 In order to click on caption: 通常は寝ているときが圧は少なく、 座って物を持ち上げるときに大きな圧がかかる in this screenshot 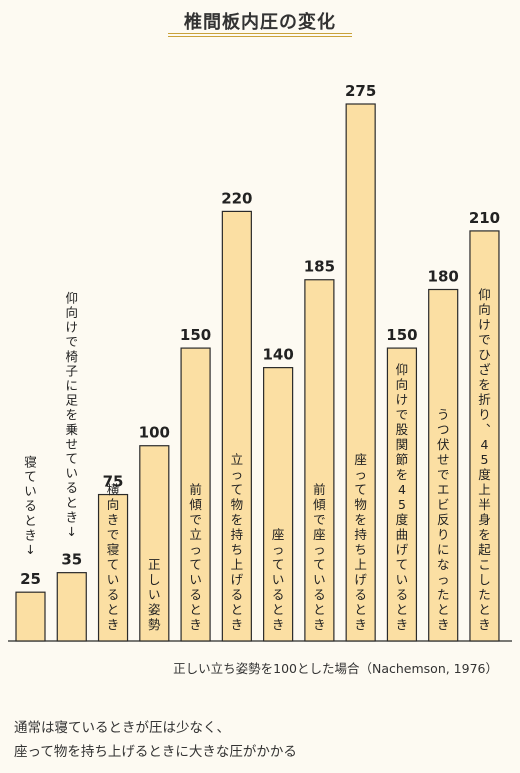, I will do `click(264, 740)`.